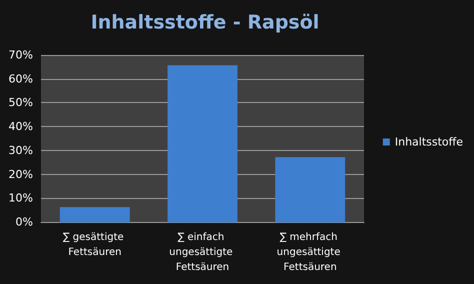  I want to click on y-tick-label: 40%, so click(20, 127).